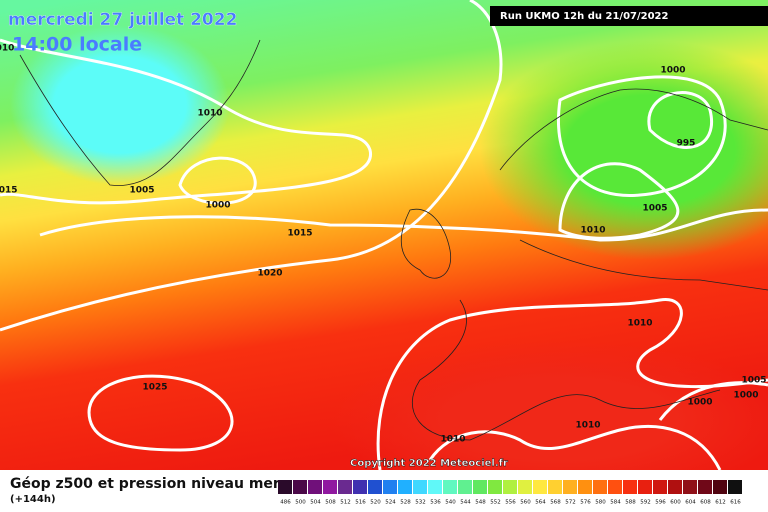  Describe the element at coordinates (675, 503) in the screenshot. I see `scale-label: 600` at that location.